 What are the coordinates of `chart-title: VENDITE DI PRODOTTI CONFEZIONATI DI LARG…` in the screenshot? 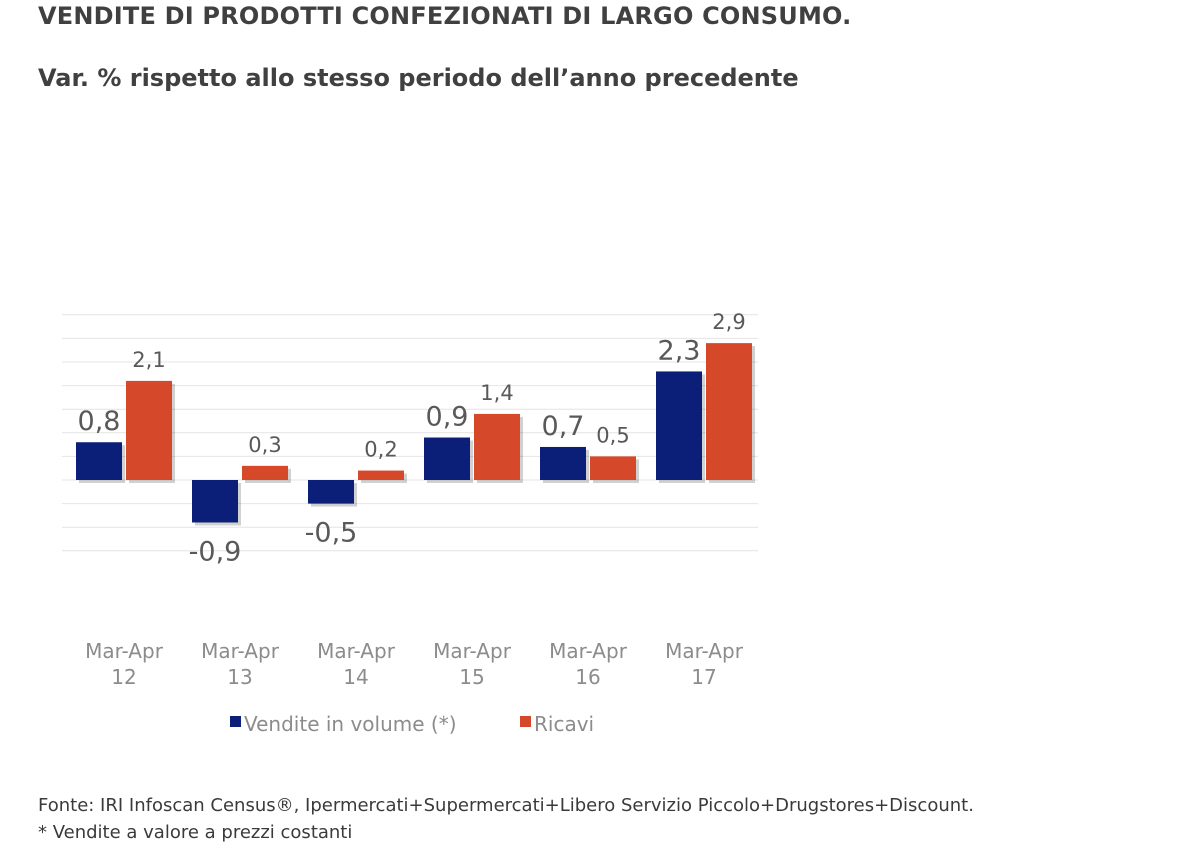 It's located at (445, 16).